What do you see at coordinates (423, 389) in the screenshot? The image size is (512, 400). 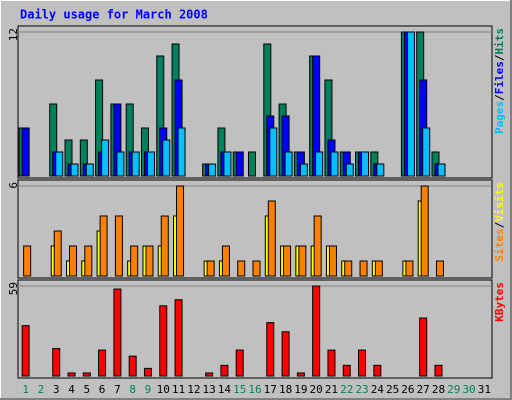 I see `x-tick-label: 27` at bounding box center [423, 389].